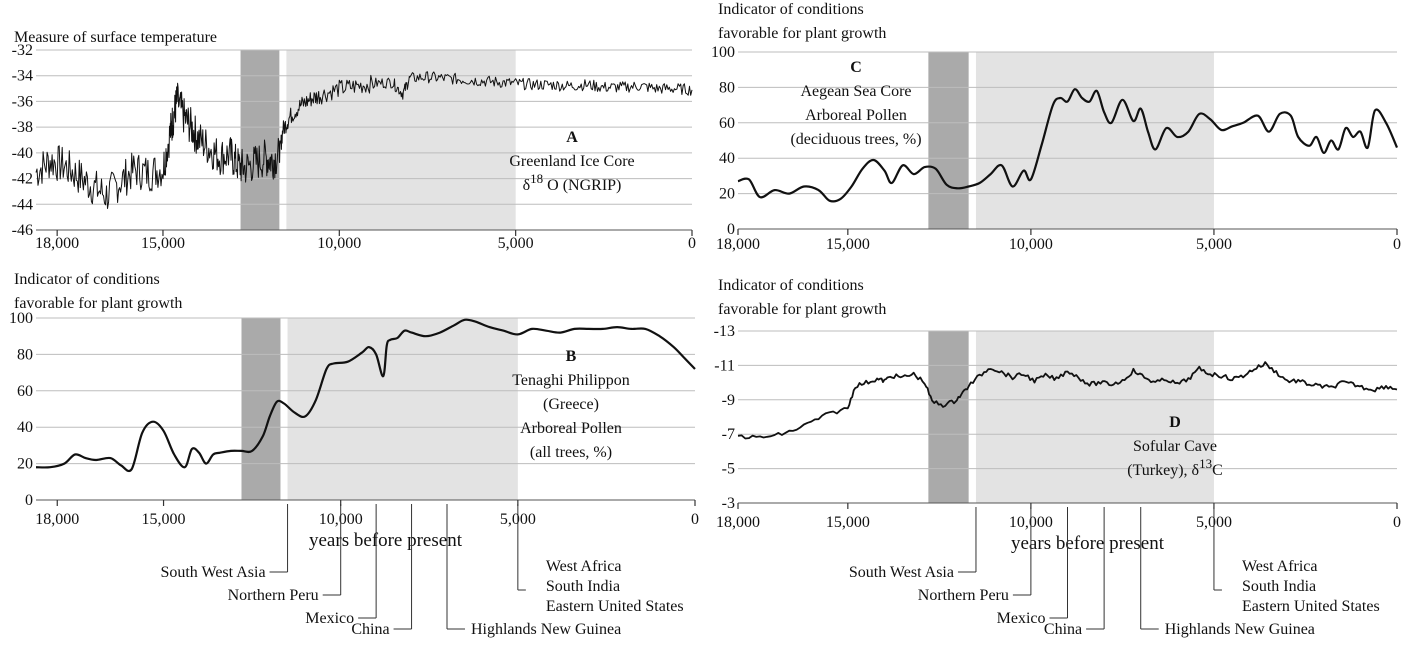 The image size is (1410, 646). Describe the element at coordinates (22, 179) in the screenshot. I see `y-tick-label: -42` at that location.